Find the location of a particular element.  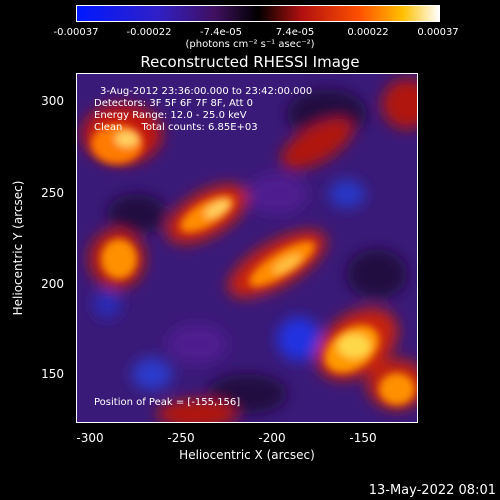

colorbar-tick: 0.00022 is located at coordinates (368, 32).